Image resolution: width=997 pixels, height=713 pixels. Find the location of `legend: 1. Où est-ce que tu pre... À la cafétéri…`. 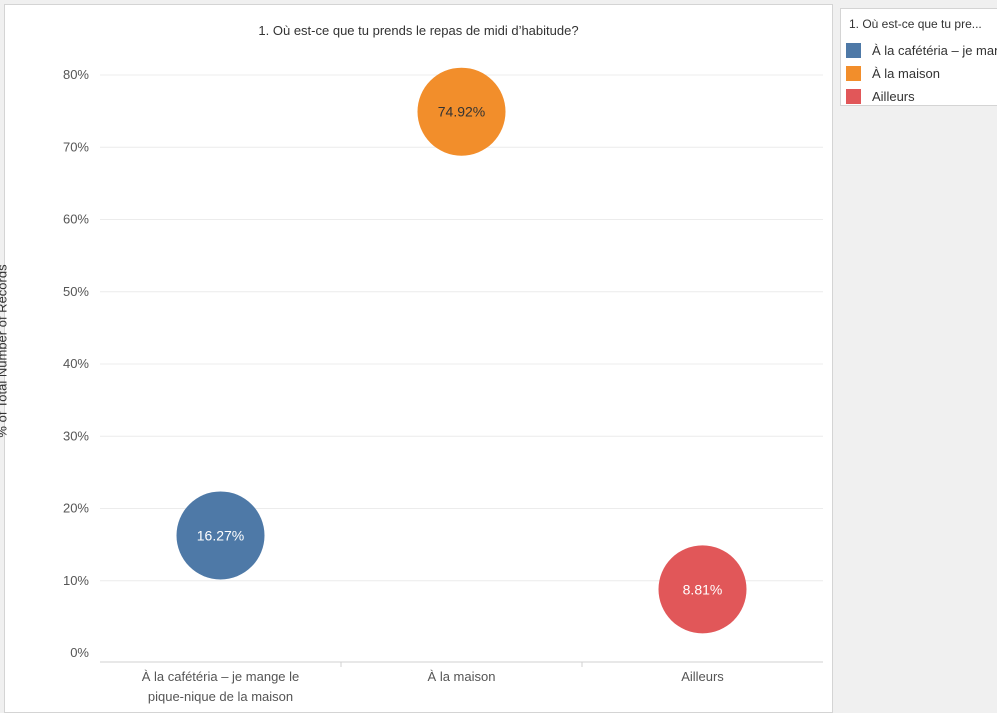

legend: 1. Où est-ce que tu pre... À la cafétéri… is located at coordinates (918, 57).